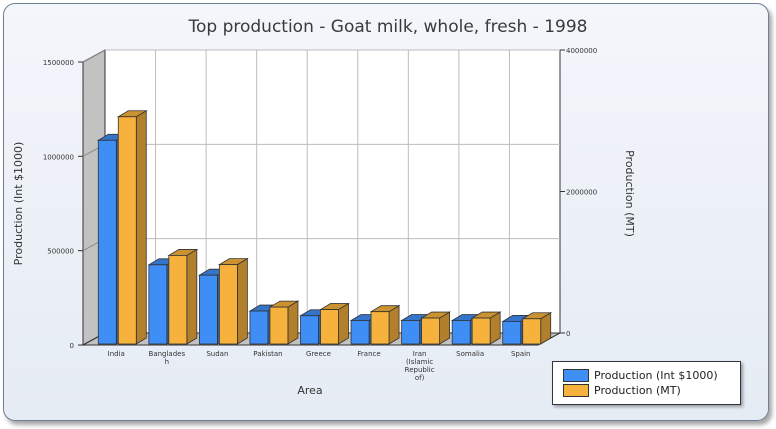 The width and height of the screenshot is (776, 429). Describe the element at coordinates (470, 354) in the screenshot. I see `x-axis-tick-label: Somalia` at that location.